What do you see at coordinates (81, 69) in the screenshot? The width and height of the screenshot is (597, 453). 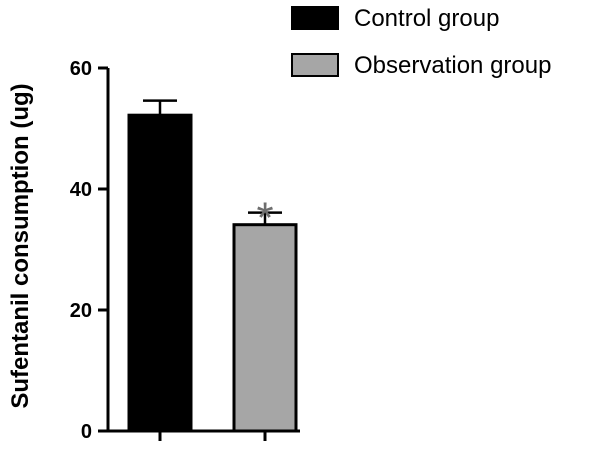 I see `y-tick-label-60: 60` at bounding box center [81, 69].